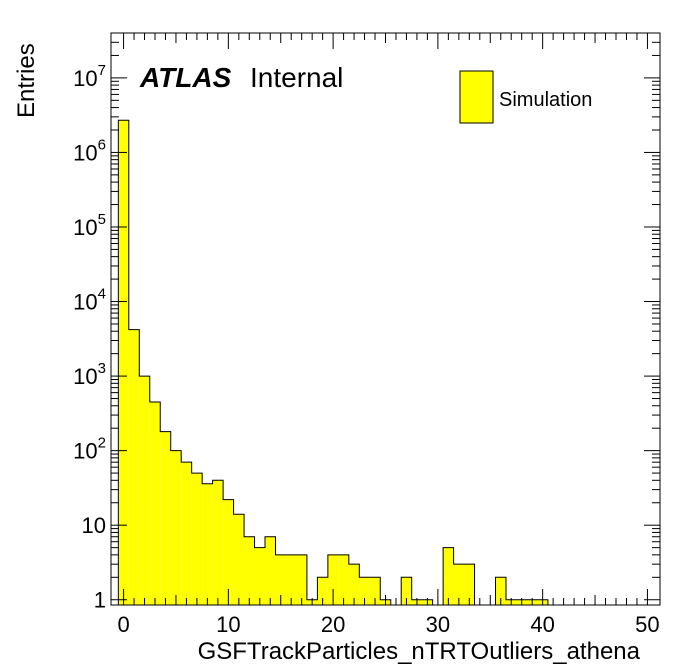  Describe the element at coordinates (647, 624) in the screenshot. I see `x-tick-label: 50` at that location.